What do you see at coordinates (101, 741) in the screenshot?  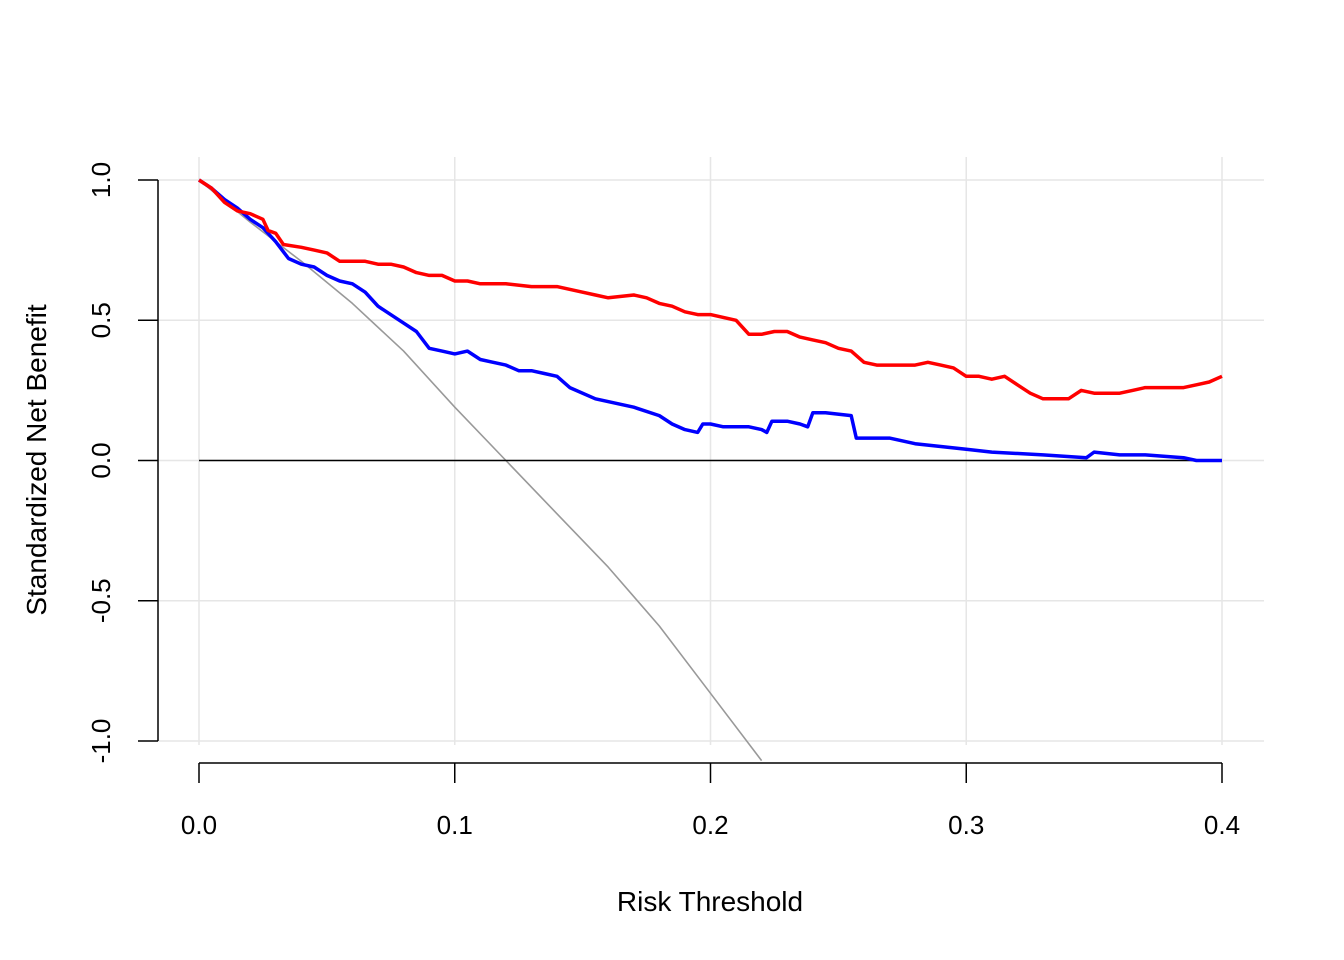 I see `y-tick-label: -1.0` at bounding box center [101, 741].